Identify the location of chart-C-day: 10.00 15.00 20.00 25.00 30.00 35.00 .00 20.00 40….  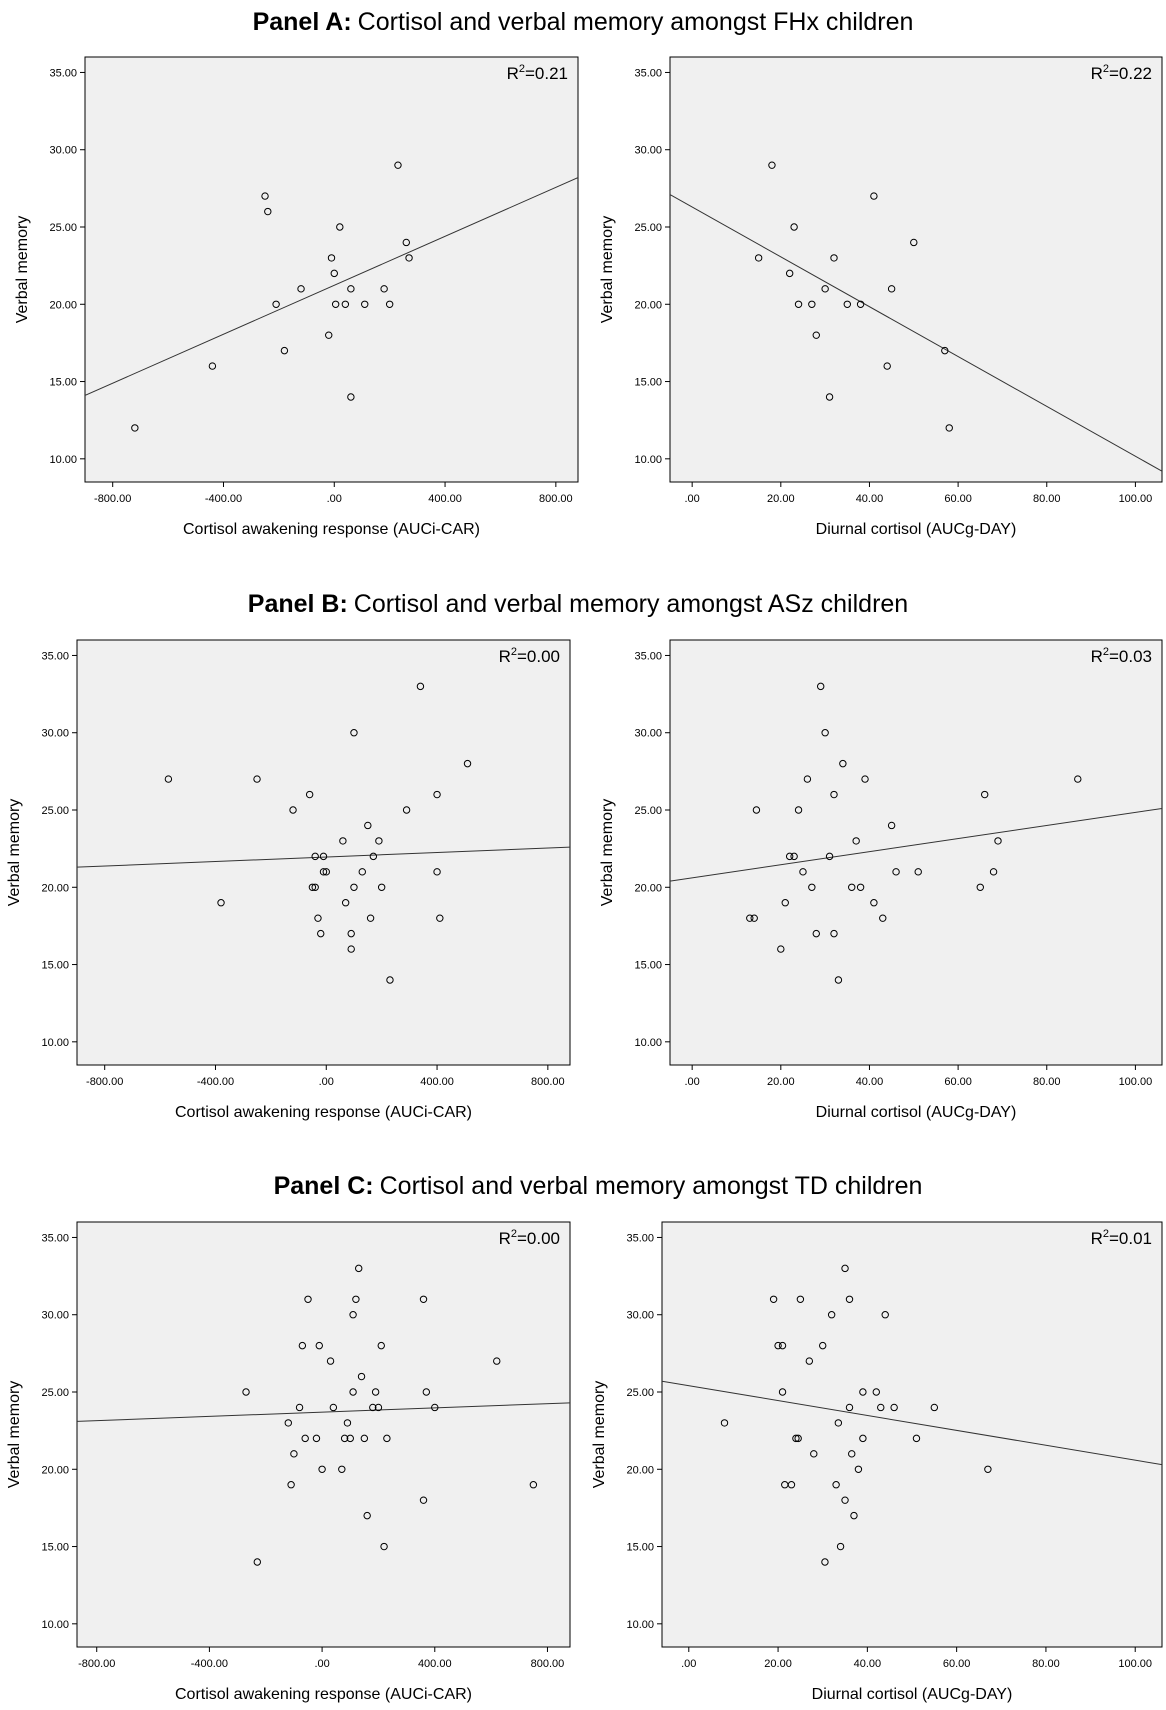
(877, 1462).